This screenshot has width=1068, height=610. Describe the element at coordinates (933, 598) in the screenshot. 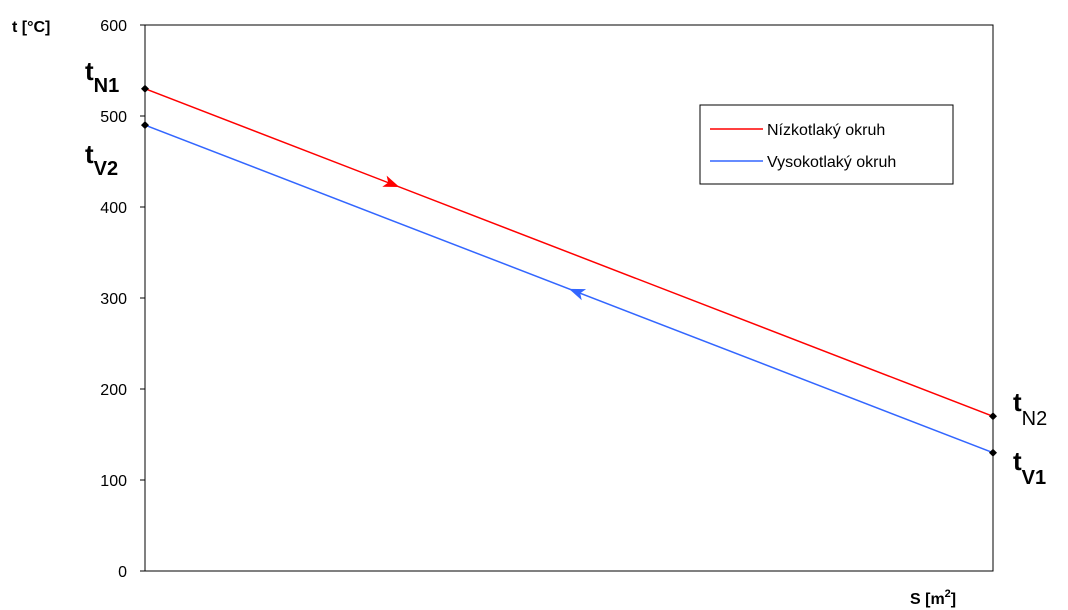

I see `x-axis-label: S [m2]` at that location.